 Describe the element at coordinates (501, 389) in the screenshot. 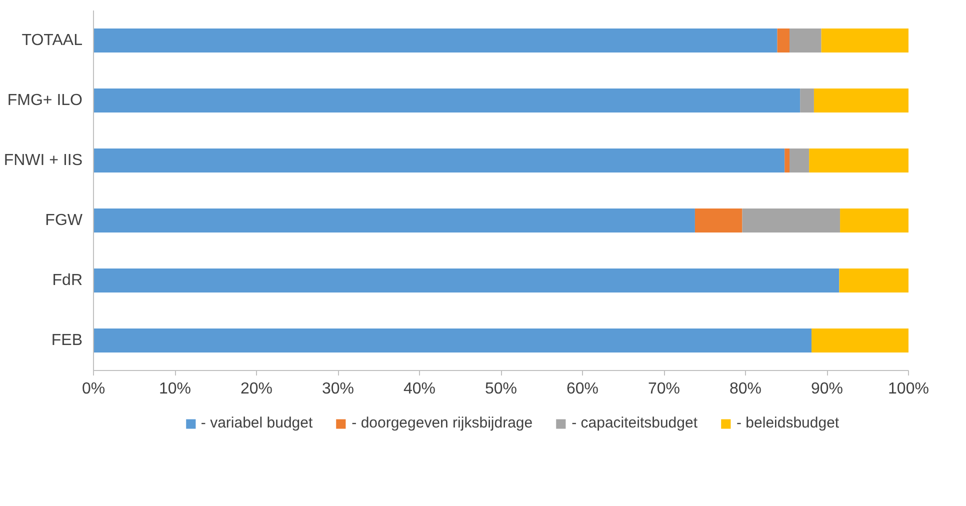

I see `x-tick-label: 50%` at that location.